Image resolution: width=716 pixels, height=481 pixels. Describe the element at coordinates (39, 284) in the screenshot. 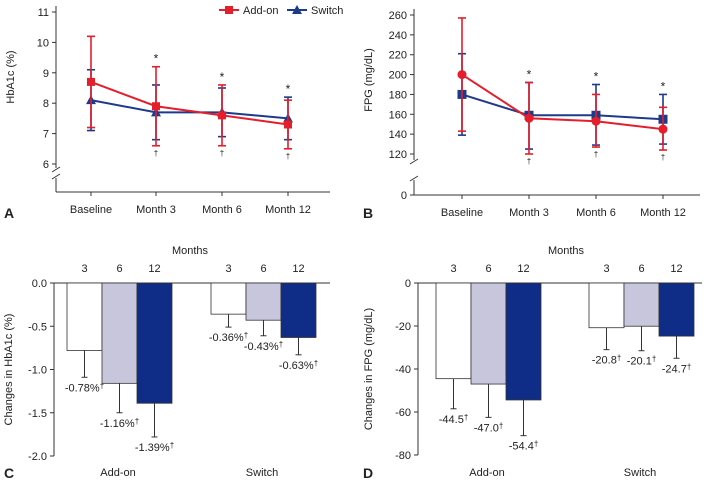

I see `y-tick-label: 0.0` at that location.